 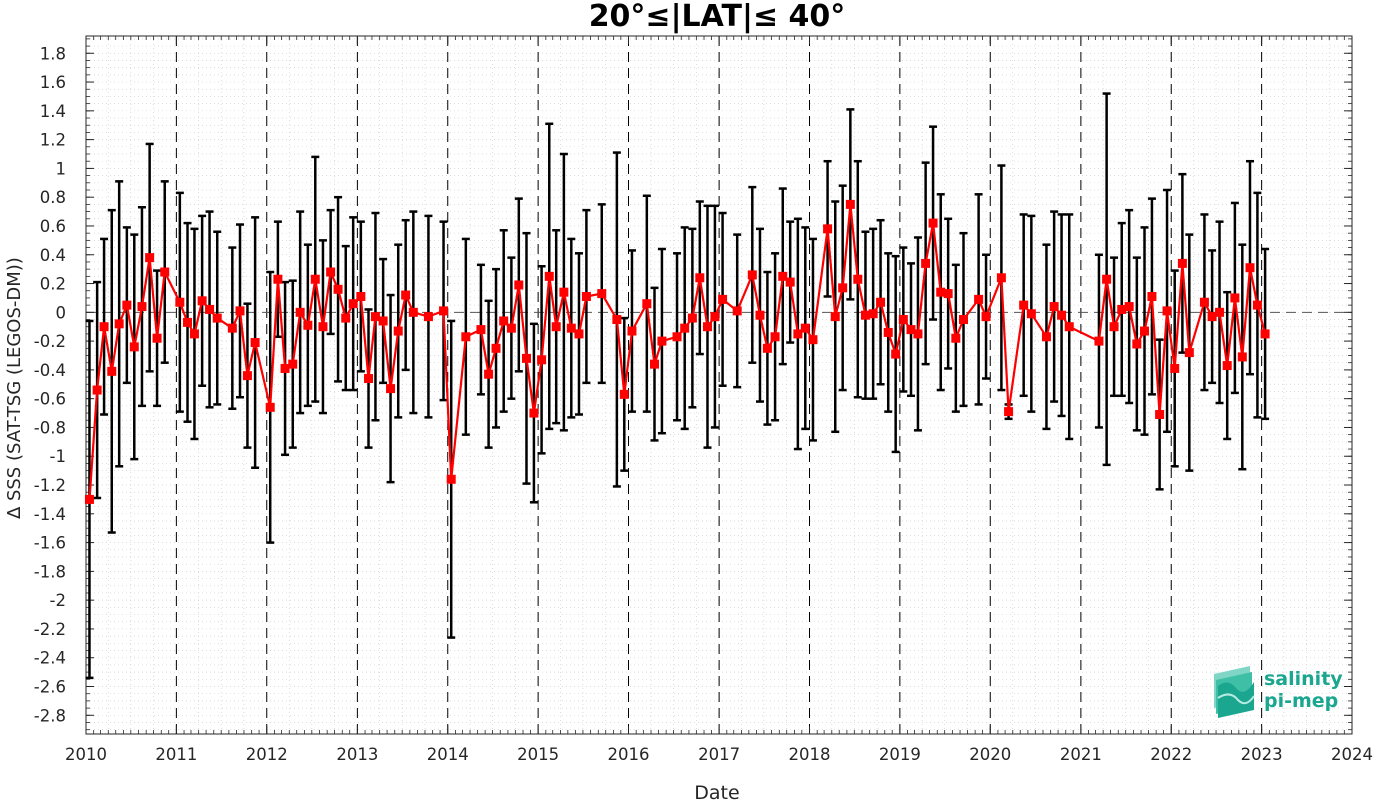 What do you see at coordinates (1303, 679) in the screenshot?
I see `logo-text-salinity: salinity` at bounding box center [1303, 679].